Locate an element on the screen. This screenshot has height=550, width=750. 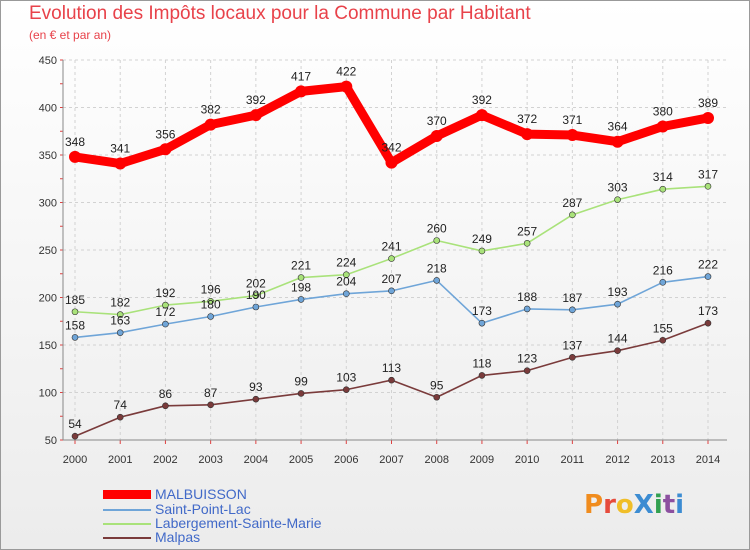
x-tick-label: 2001 is located at coordinates (120, 460).